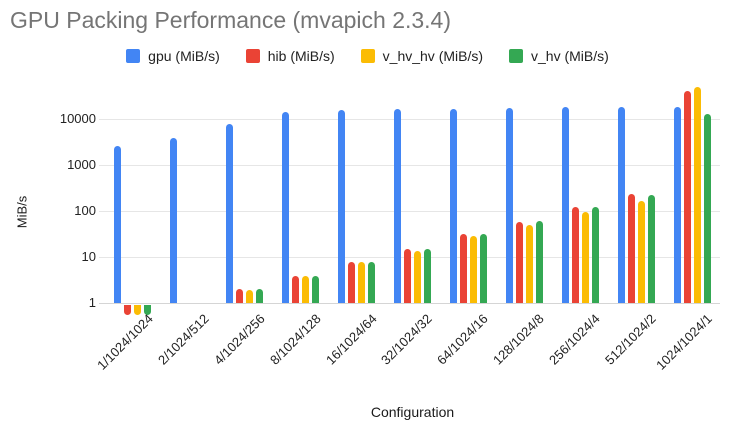  Describe the element at coordinates (570, 56) in the screenshot. I see `legend-item-label: v_hv (MiB/s)` at that location.